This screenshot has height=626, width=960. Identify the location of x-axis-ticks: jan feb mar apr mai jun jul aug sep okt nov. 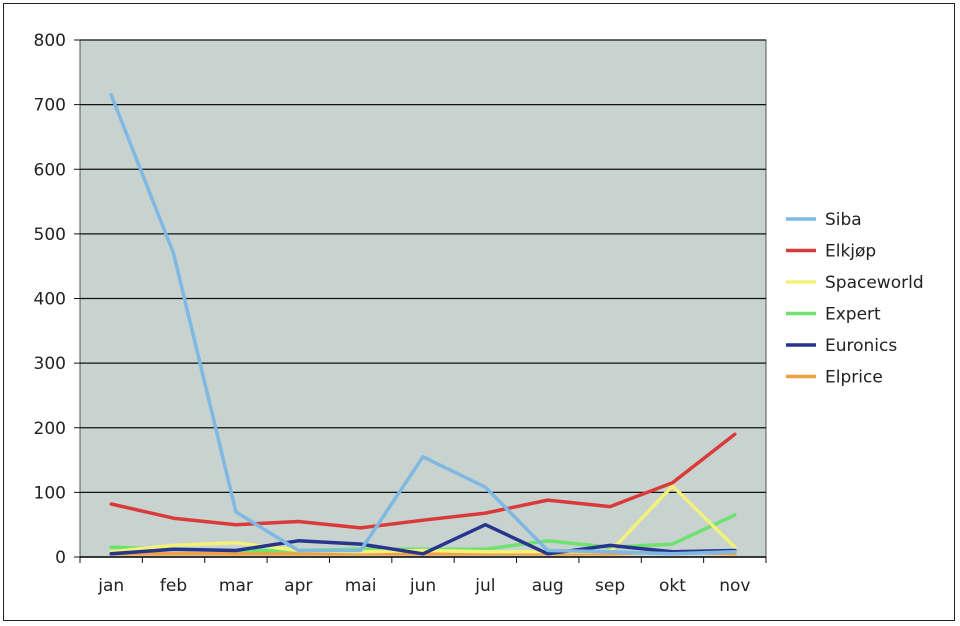
(423, 576).